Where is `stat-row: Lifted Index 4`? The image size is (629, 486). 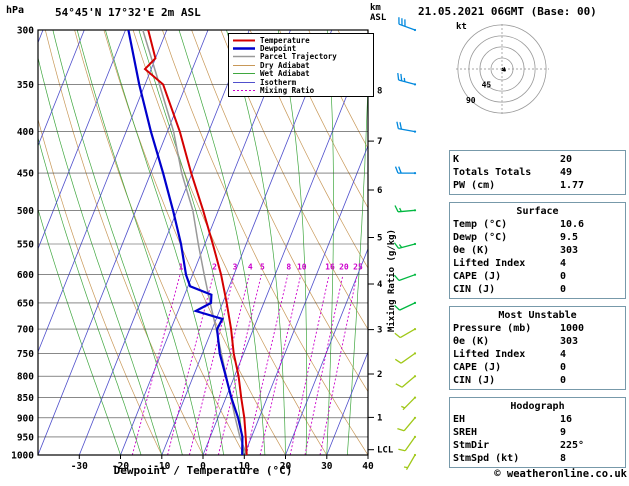
stat-row: Lifted Index 4 is located at coordinates (537, 263).